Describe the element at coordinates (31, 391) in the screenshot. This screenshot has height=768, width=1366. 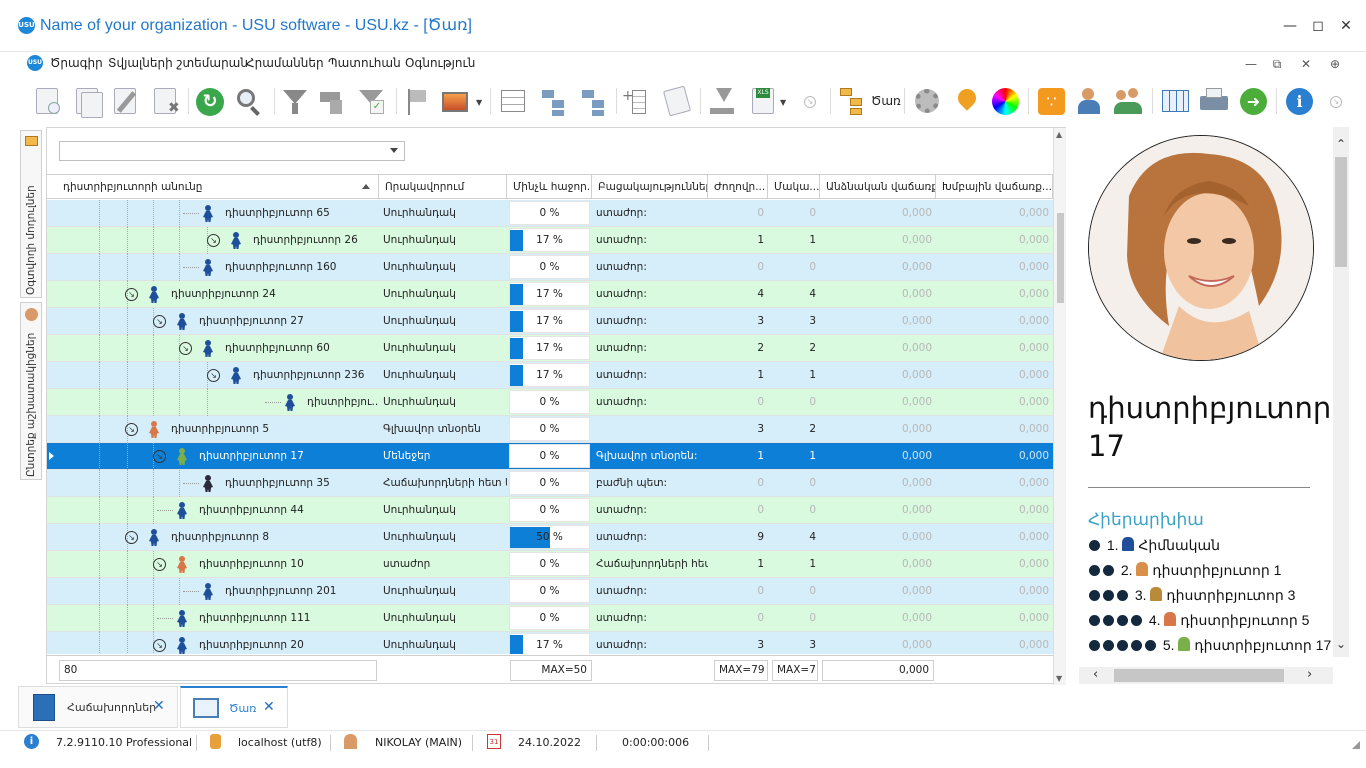
I see `tab-select-employees: Ընտրեք աշխատակիցներ` at that location.